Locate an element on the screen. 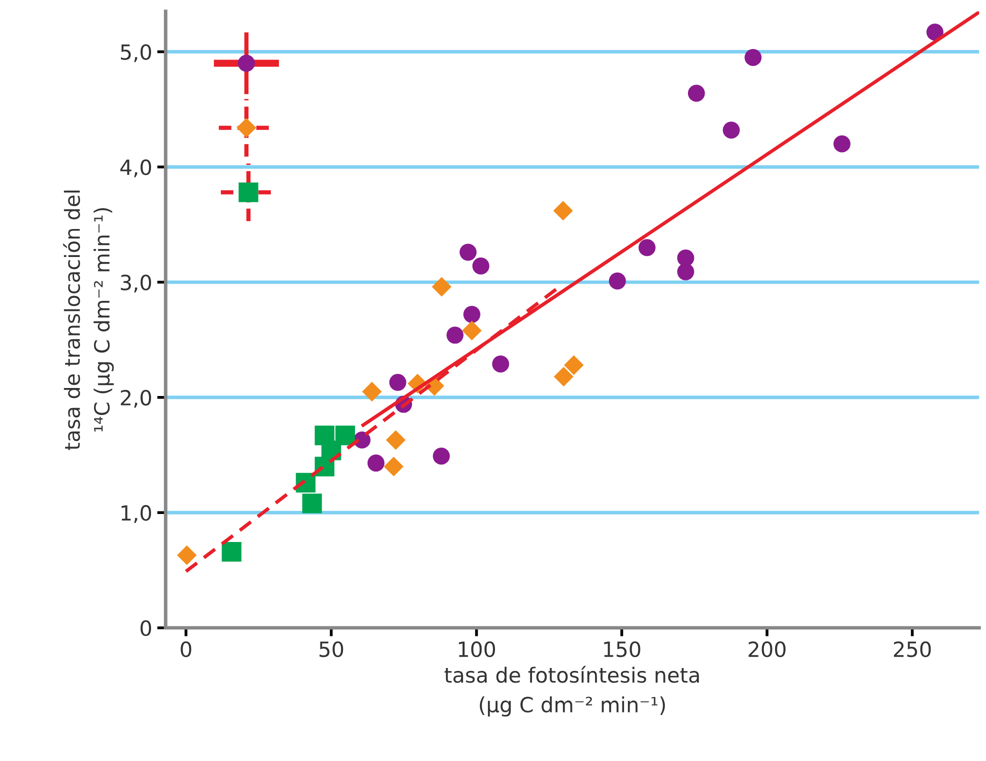 Image resolution: width=986 pixels, height=761 pixels. x-tick-label: 250 is located at coordinates (912, 649).